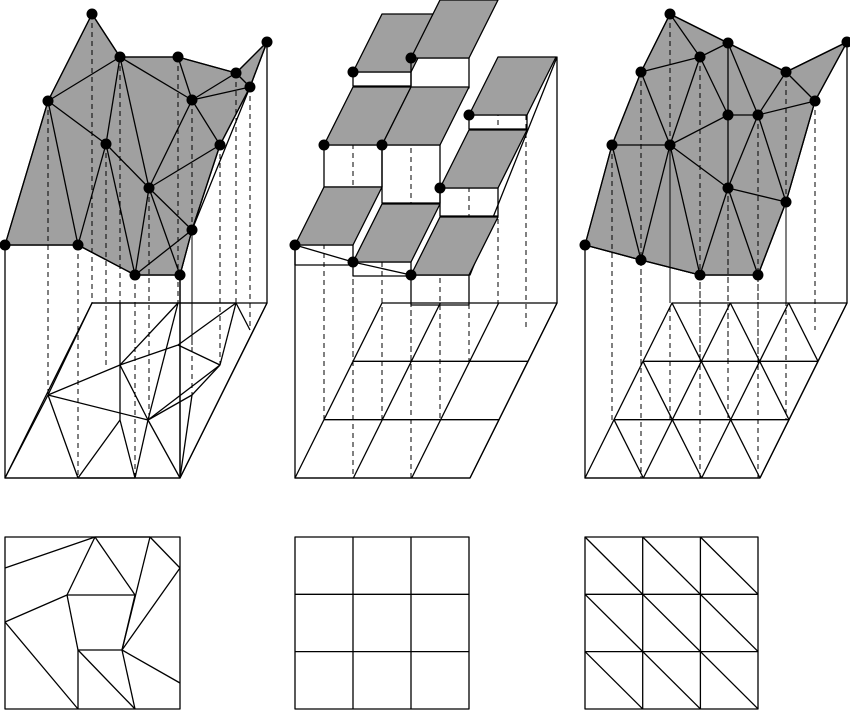 The image size is (850, 710). Describe the element at coordinates (455, 390) in the screenshot. I see `grid-line` at that location.